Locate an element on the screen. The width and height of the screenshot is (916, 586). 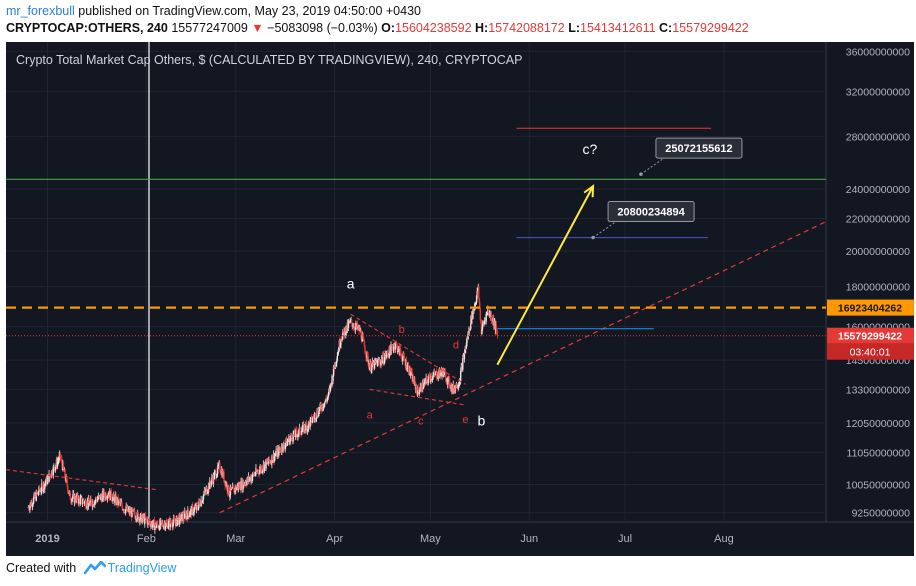
y-tick-label: 32000000000 is located at coordinates (878, 92).